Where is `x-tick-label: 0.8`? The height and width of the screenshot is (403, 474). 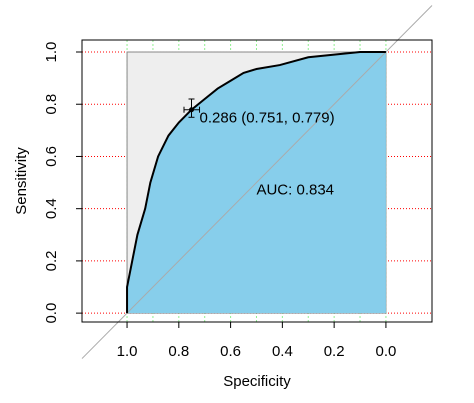 x-tick-label: 0.8 is located at coordinates (178, 351).